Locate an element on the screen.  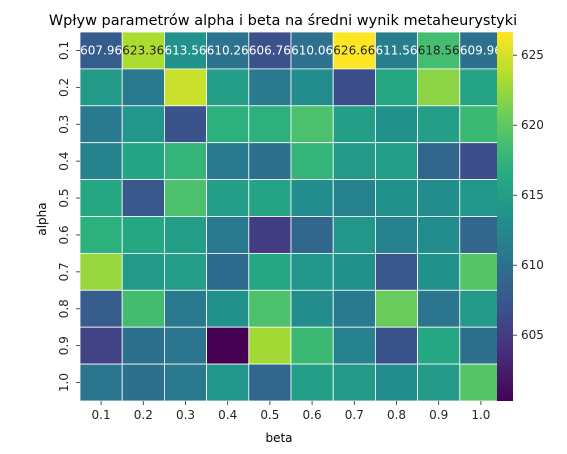
cell-annotation: 610.26 is located at coordinates (228, 50).